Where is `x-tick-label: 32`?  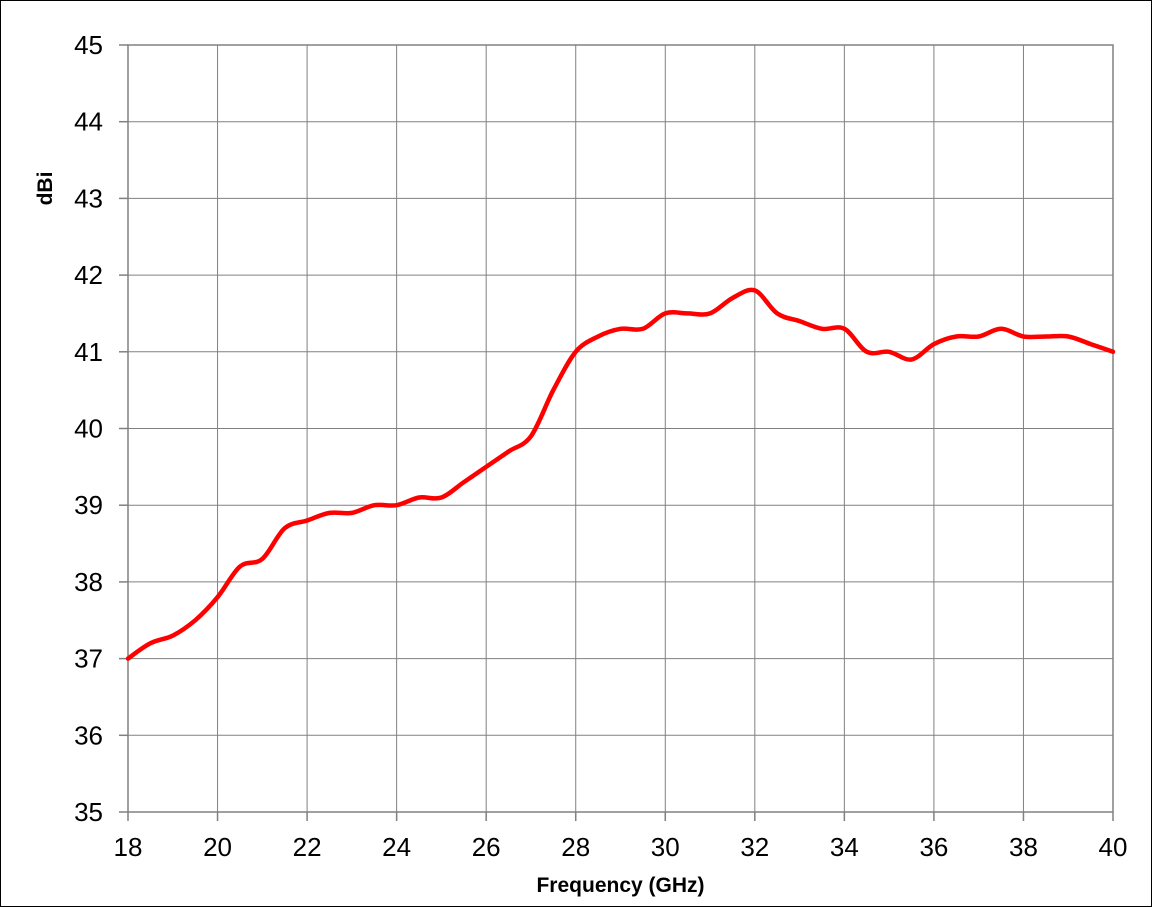 x-tick-label: 32 is located at coordinates (754, 847).